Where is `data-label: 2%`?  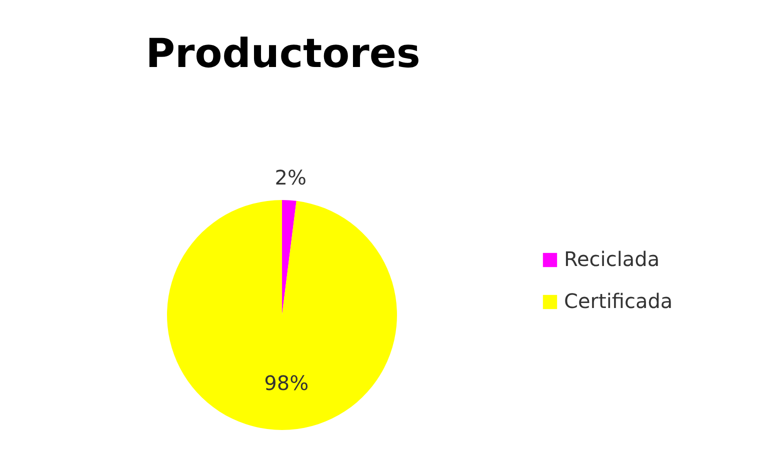 data-label: 2% is located at coordinates (290, 177).